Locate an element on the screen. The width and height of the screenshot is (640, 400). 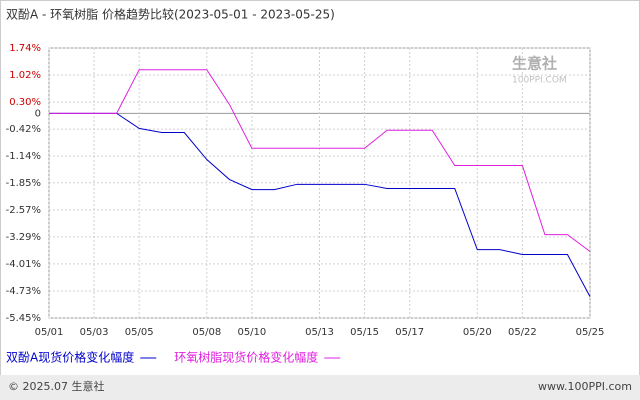
x-tick-label: 05/10 is located at coordinates (251, 332).